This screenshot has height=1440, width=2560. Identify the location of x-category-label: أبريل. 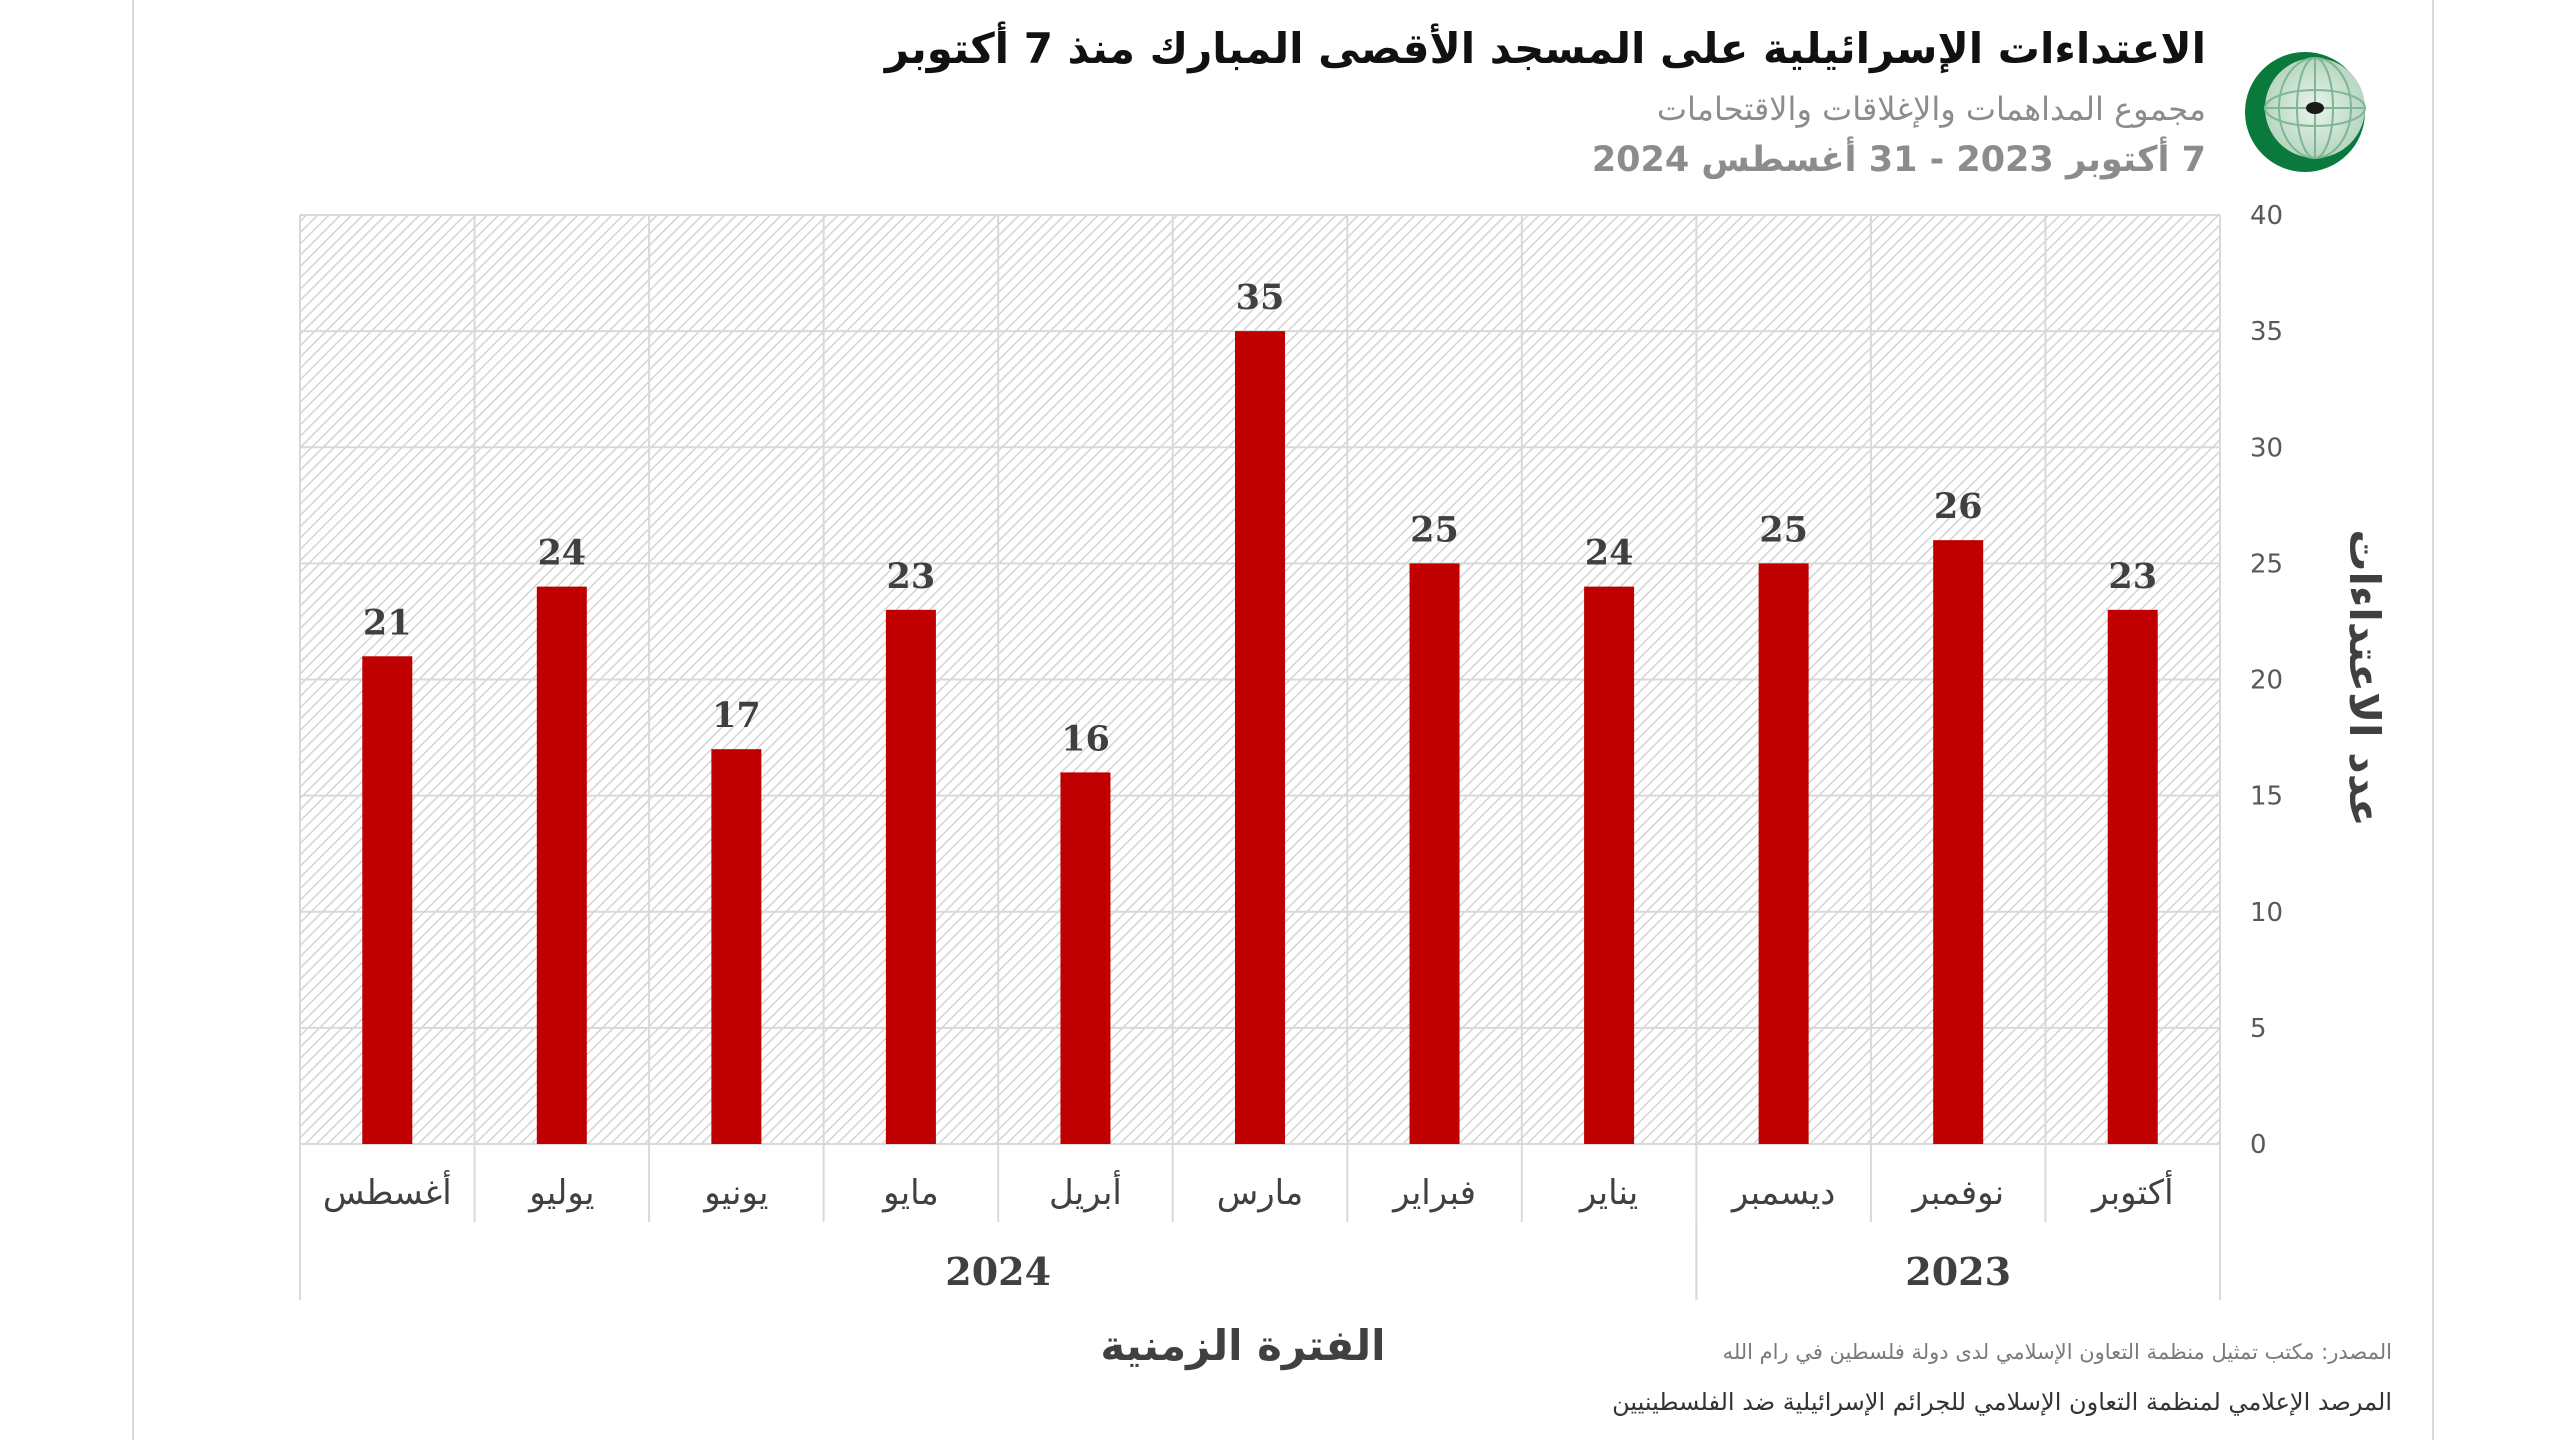
(1085, 1191).